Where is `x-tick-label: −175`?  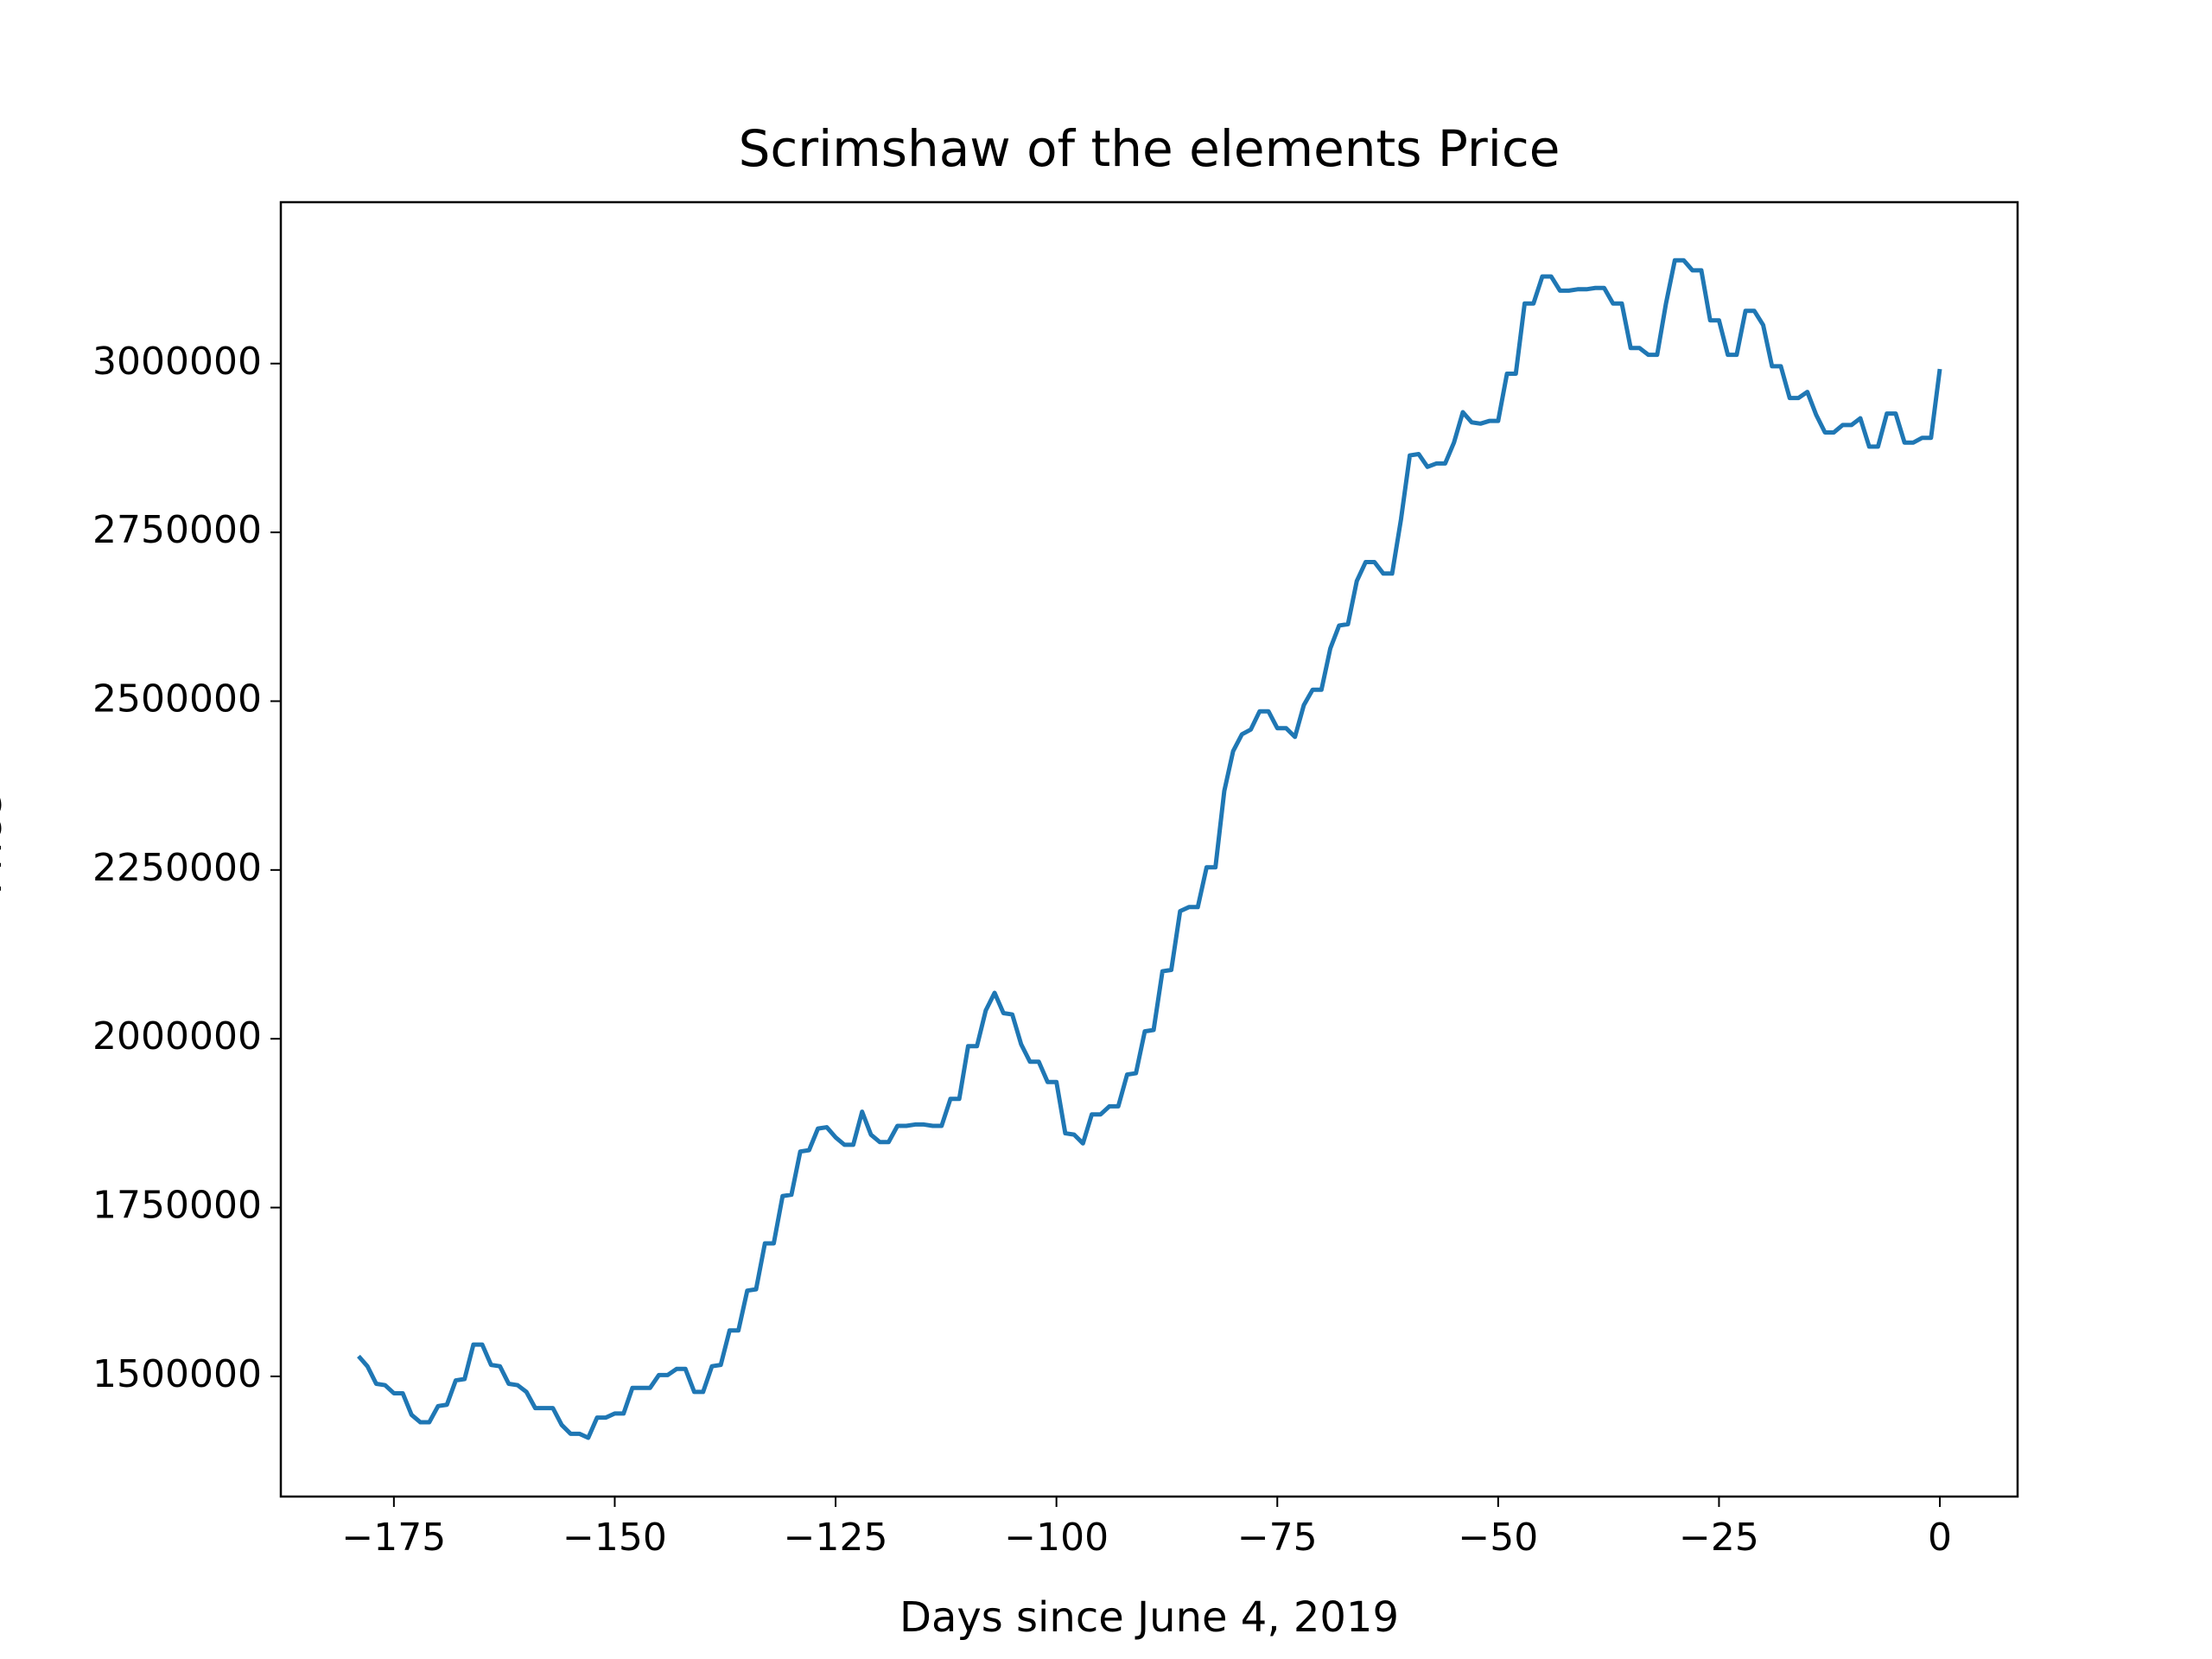
x-tick-label: −175 is located at coordinates (393, 1538).